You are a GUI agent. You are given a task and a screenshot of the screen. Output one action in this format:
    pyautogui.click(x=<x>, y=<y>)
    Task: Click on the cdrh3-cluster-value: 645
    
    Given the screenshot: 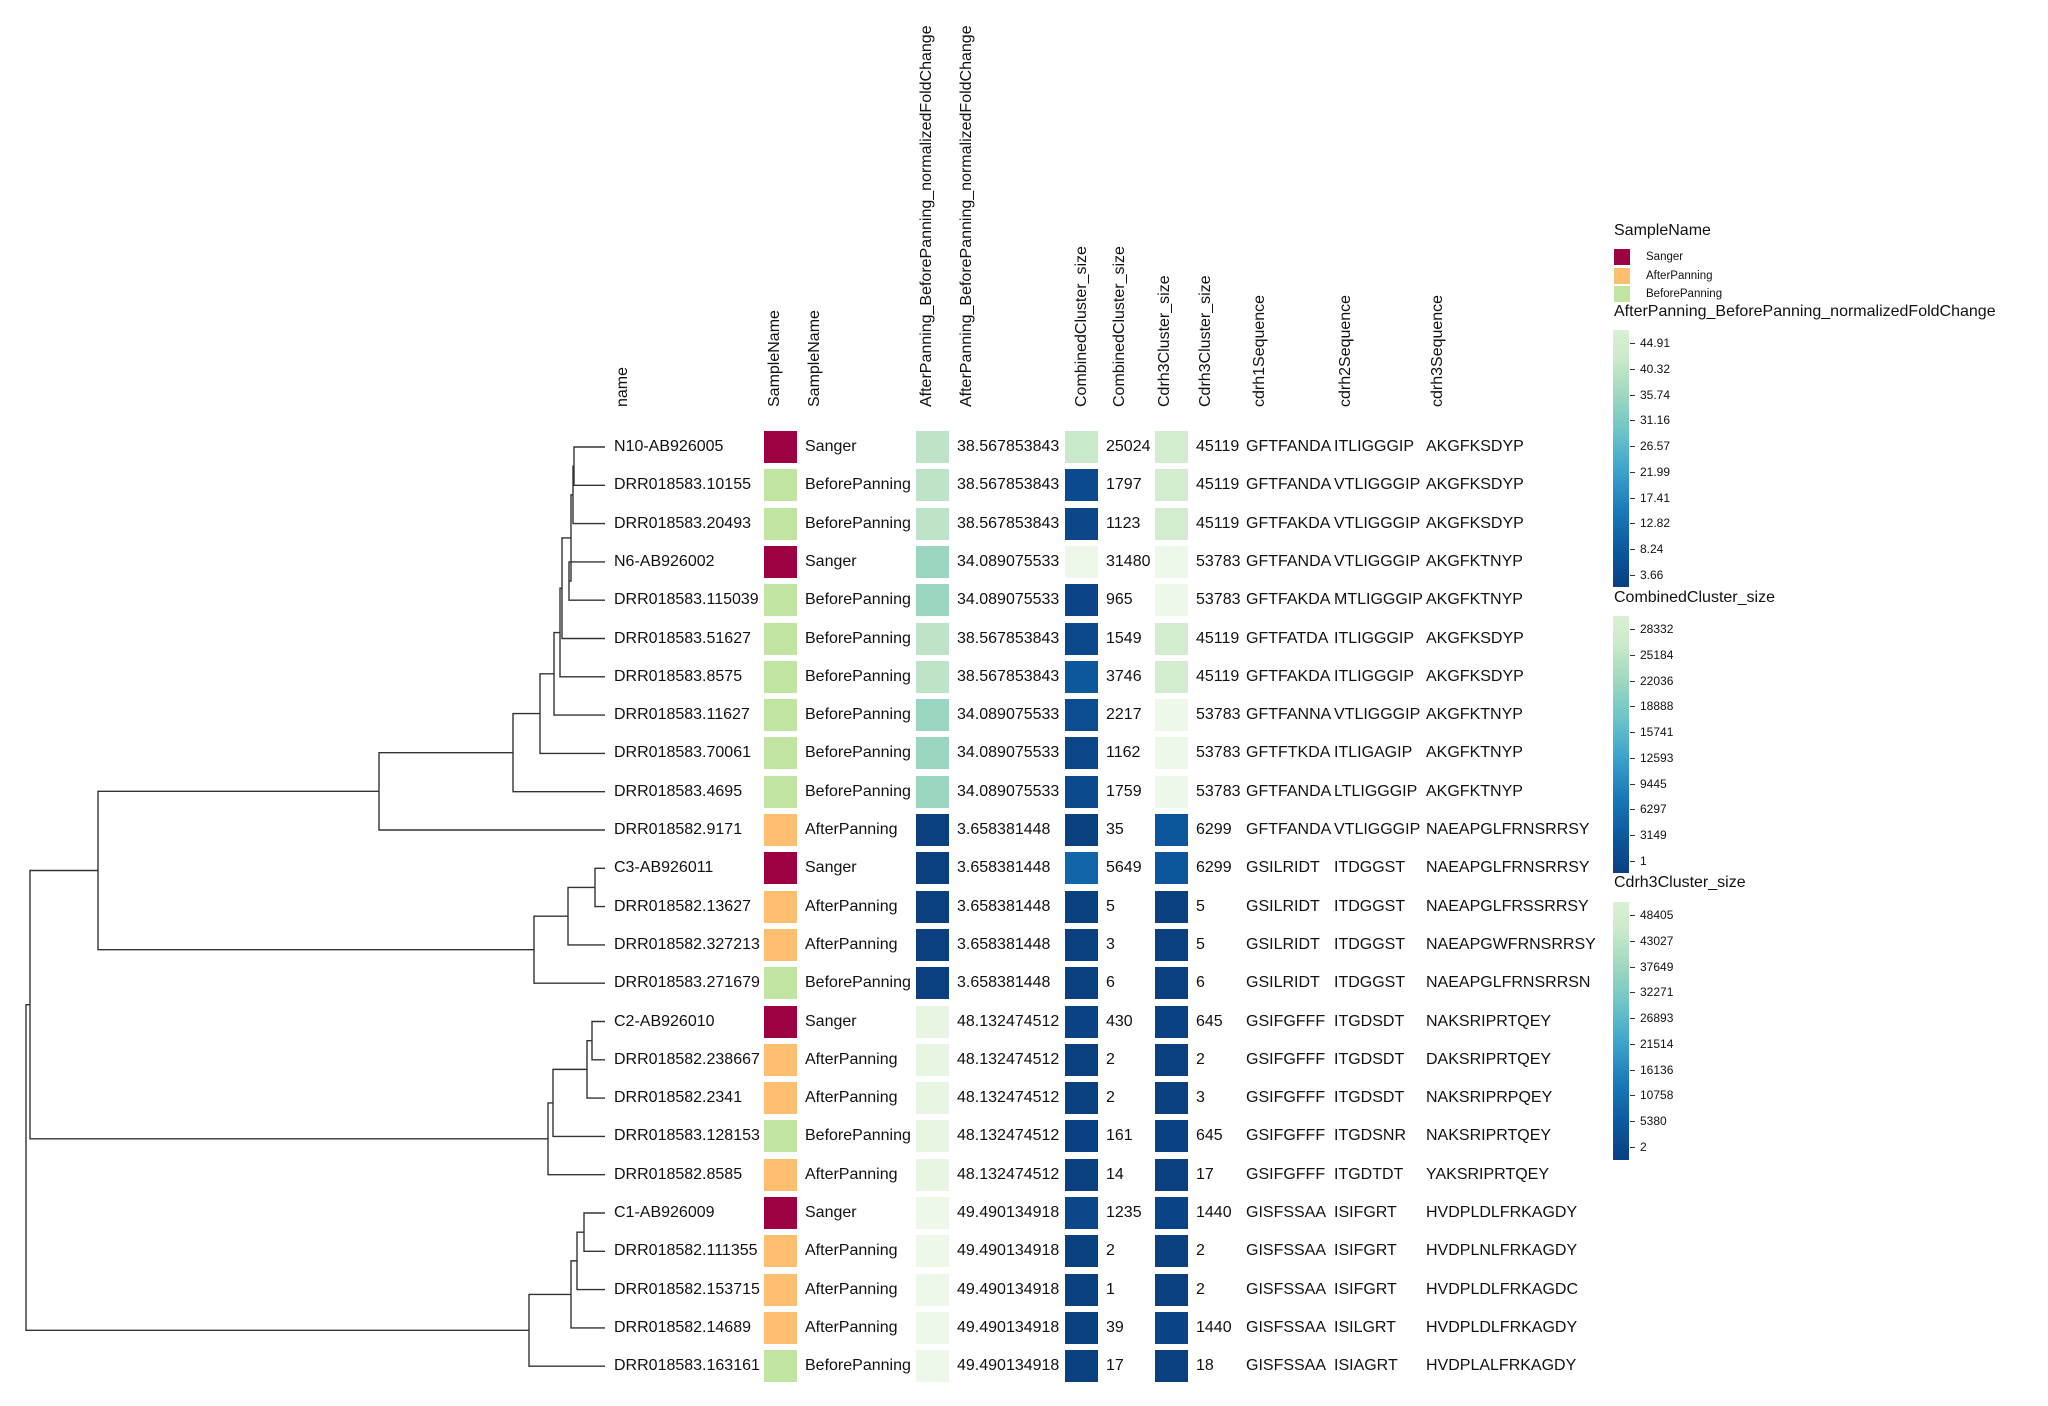 What is the action you would take?
    pyautogui.click(x=1209, y=1021)
    